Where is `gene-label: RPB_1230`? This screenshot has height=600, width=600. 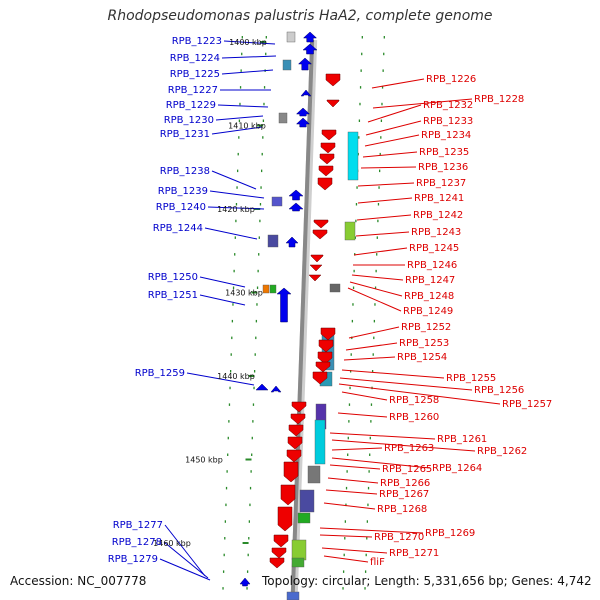
gene-label: RPB_1230 is located at coordinates (189, 120).